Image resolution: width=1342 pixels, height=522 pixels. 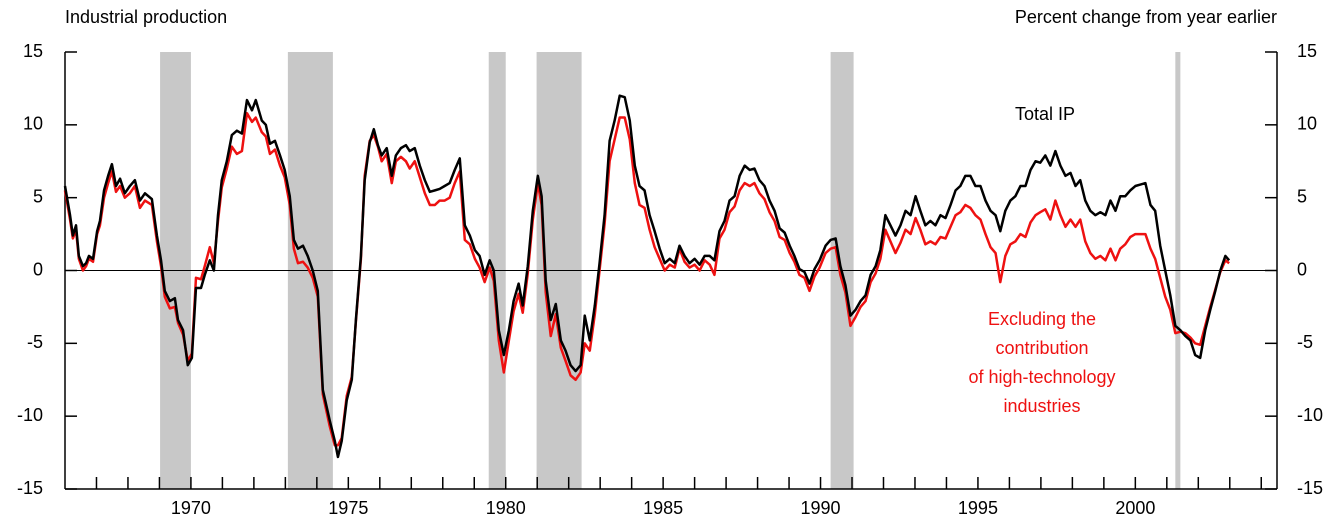 I want to click on y2-tick-label: -10, so click(x=1310, y=415).